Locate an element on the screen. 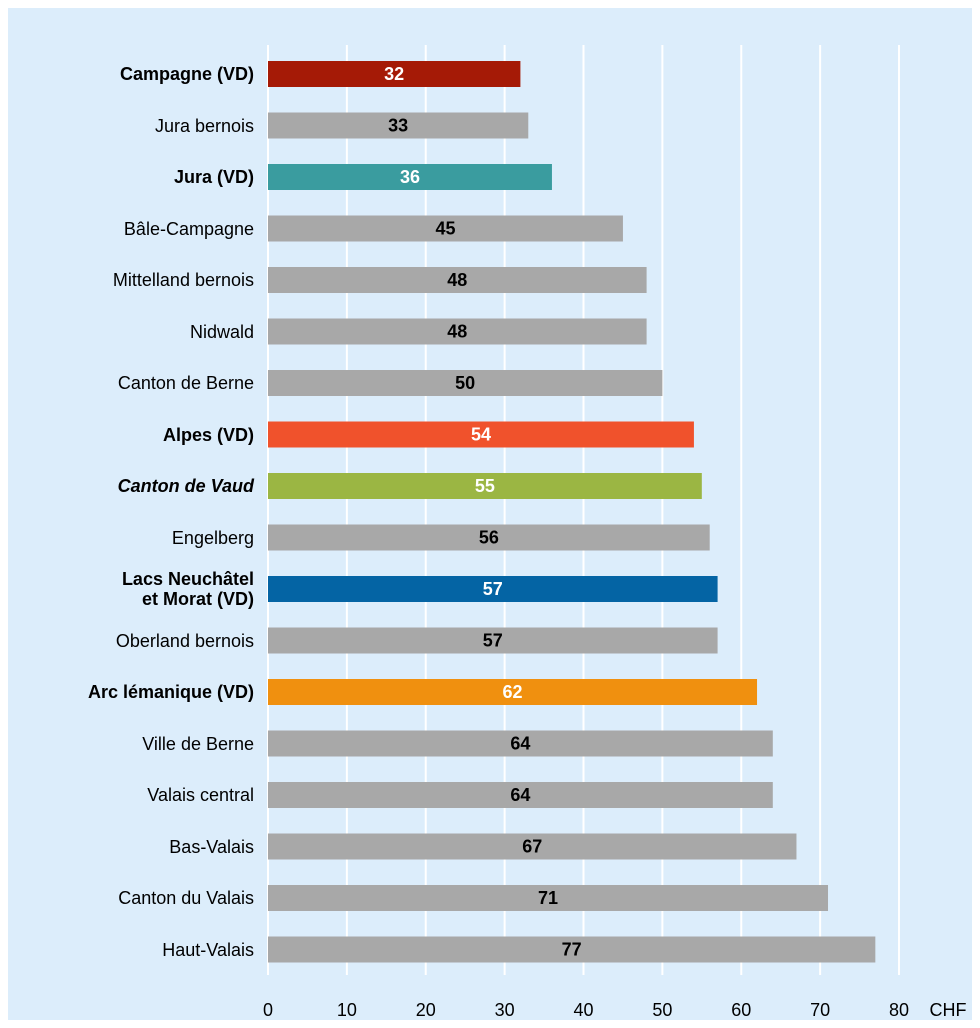 The height and width of the screenshot is (1028, 980). x-tick-label: 10 is located at coordinates (347, 1010).